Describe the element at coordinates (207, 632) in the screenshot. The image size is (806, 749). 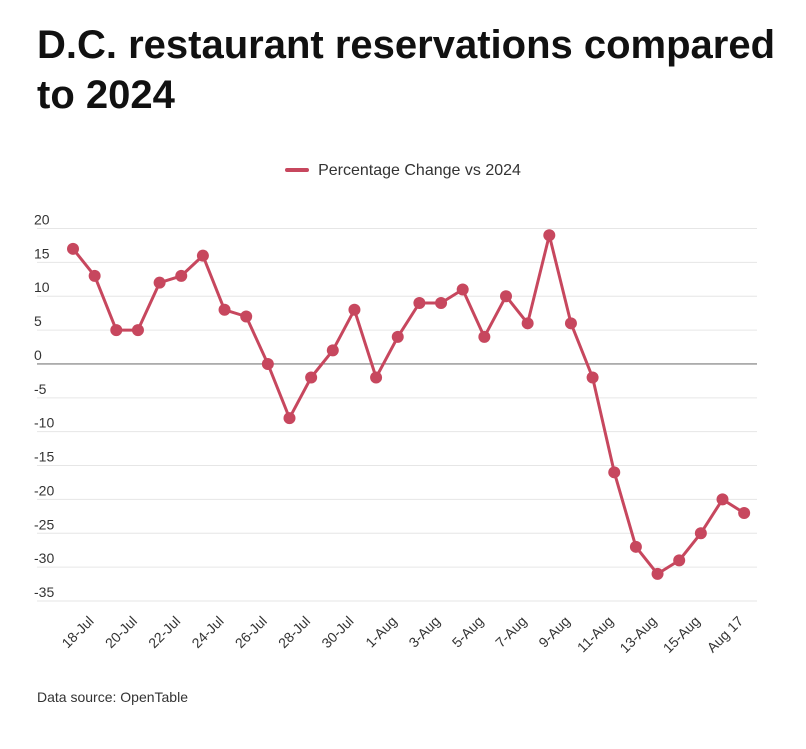
I see `x-tick-label: 24-Jul` at that location.